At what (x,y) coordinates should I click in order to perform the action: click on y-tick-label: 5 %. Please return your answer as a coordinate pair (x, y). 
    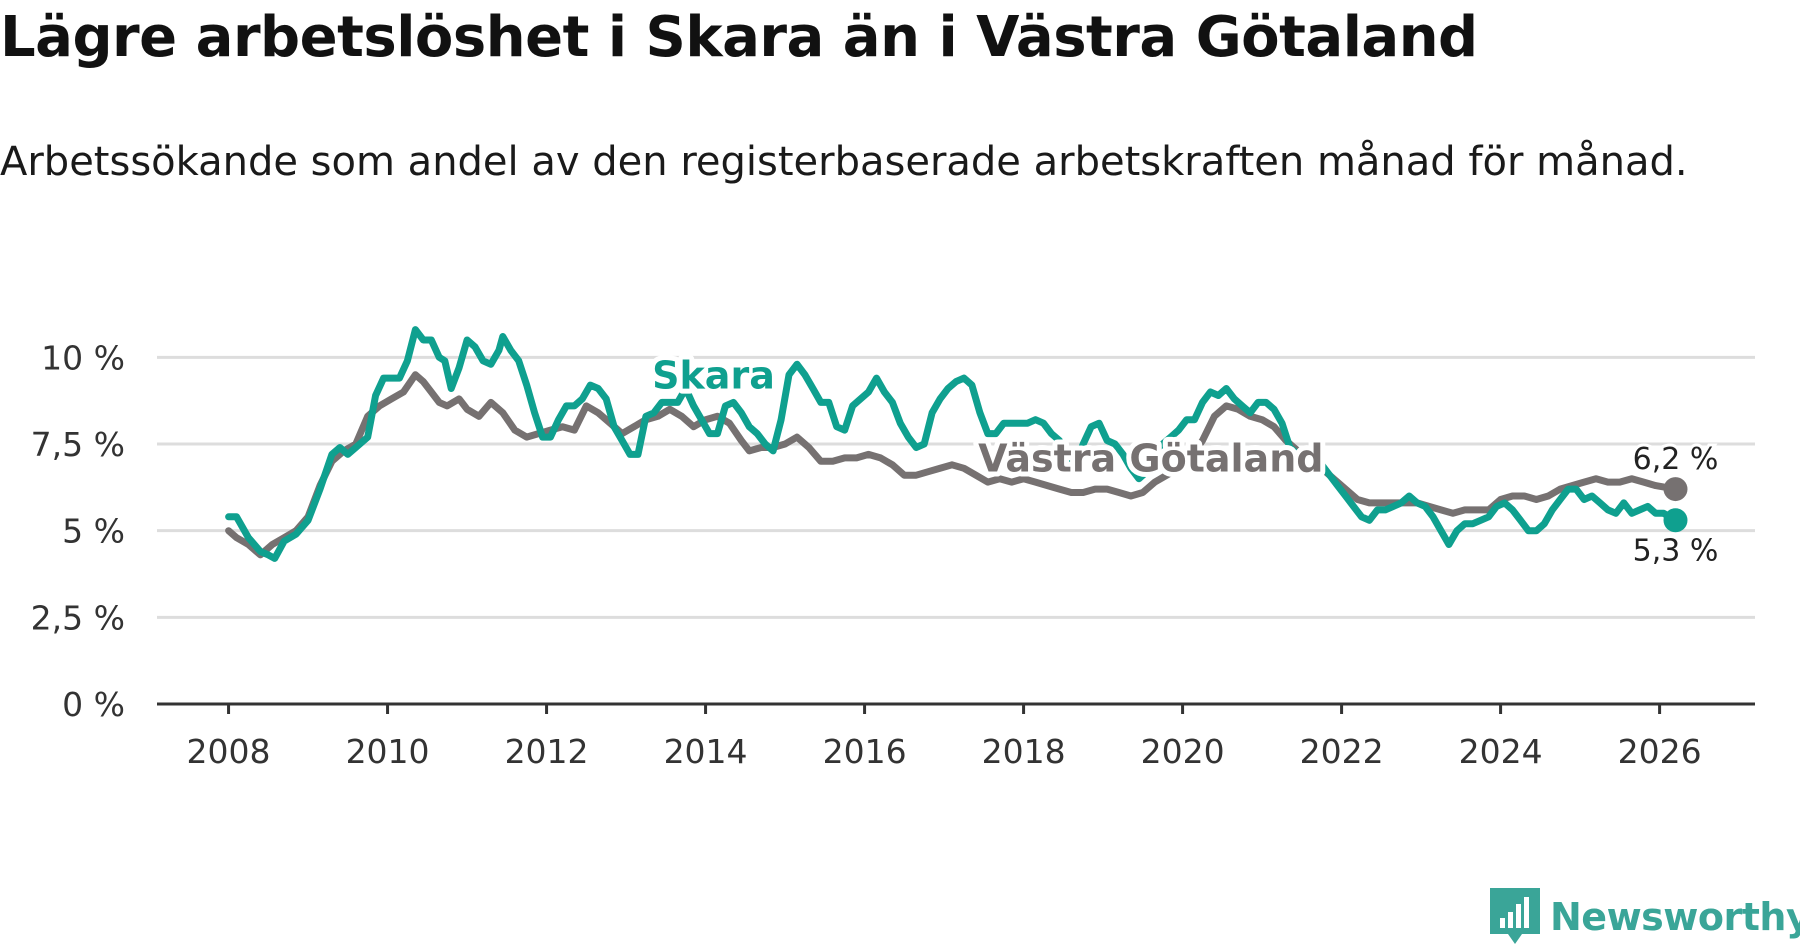
    Looking at the image, I should click on (93, 531).